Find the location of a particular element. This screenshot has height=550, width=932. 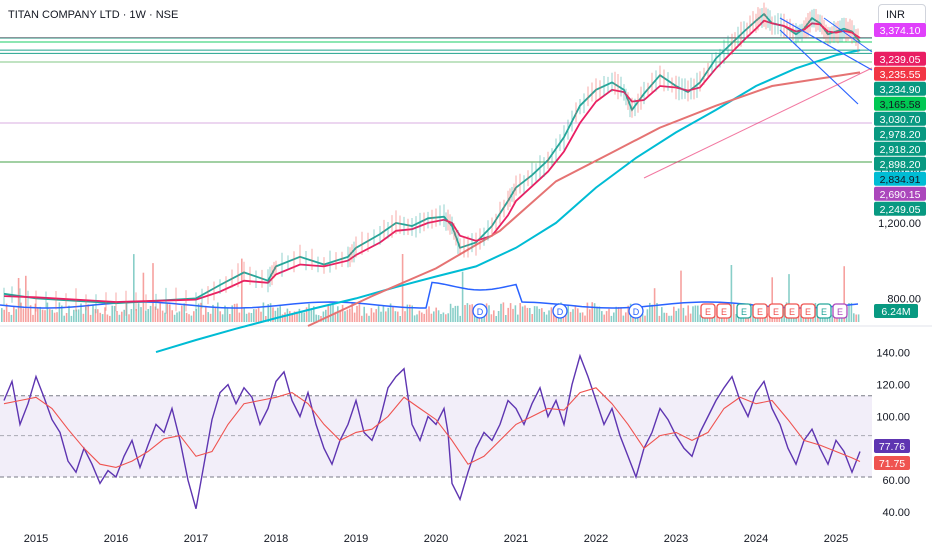

price-level-label: 2,834.91 is located at coordinates (900, 180).